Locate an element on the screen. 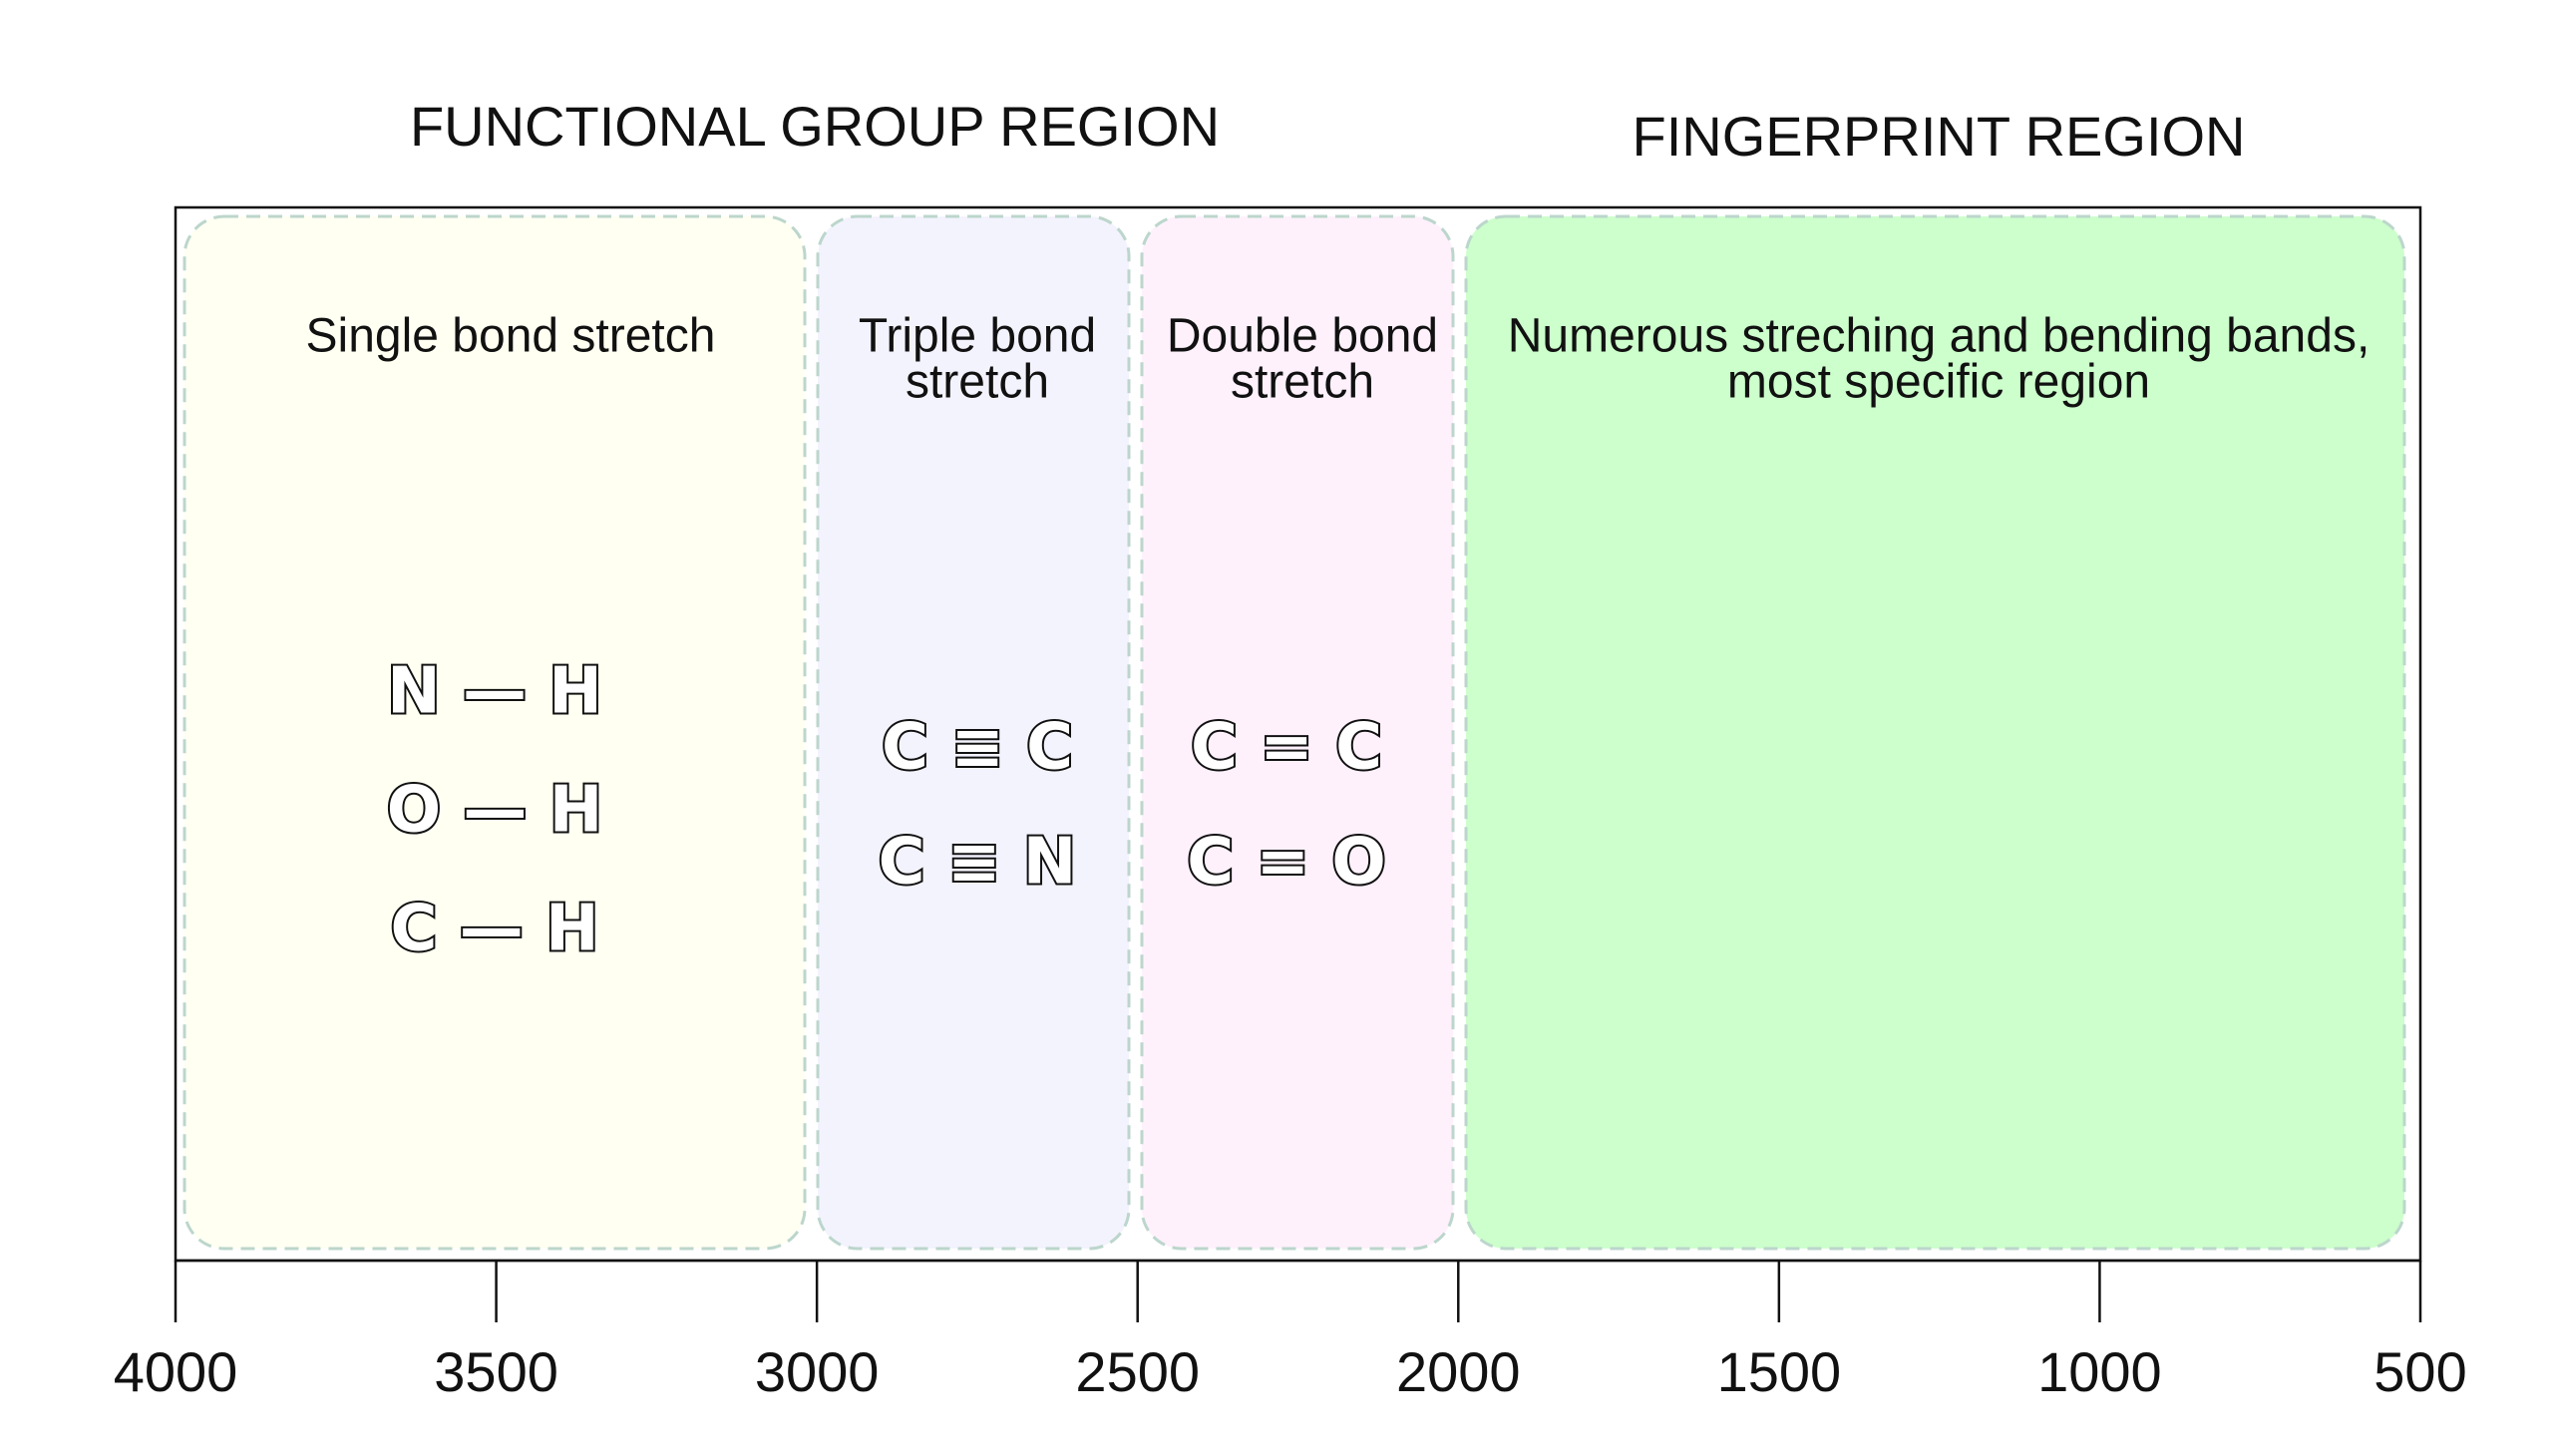 This screenshot has width=2553, height=1456. region-label: Numerous streching and bending bands, is located at coordinates (1940, 336).